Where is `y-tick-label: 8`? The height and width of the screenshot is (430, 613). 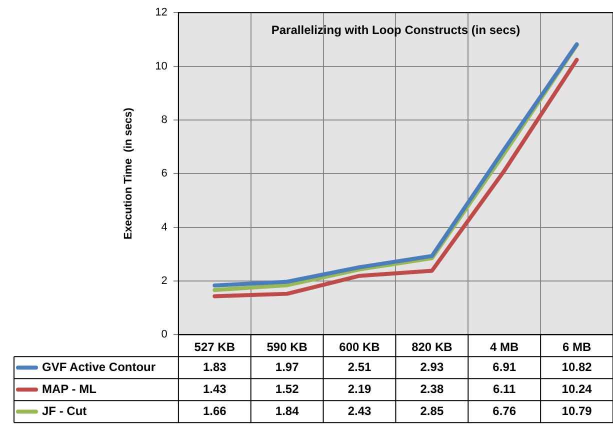
y-tick-label: 8 is located at coordinates (164, 120).